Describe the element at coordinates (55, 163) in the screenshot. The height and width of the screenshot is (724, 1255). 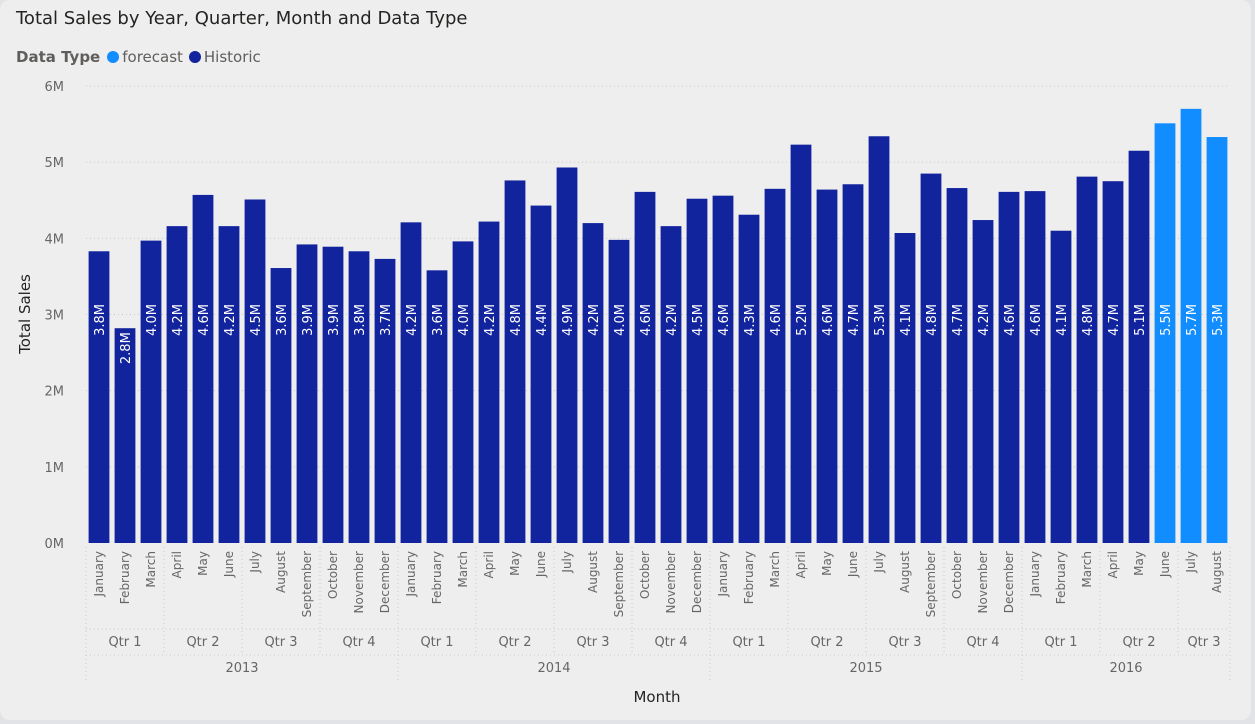
I see `y-tick-label: 5M` at that location.